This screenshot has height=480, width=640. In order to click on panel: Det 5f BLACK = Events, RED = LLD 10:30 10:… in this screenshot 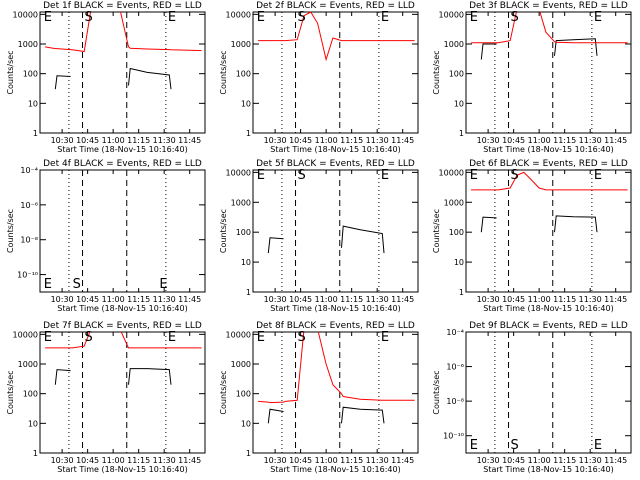, I will do `click(319, 236)`.